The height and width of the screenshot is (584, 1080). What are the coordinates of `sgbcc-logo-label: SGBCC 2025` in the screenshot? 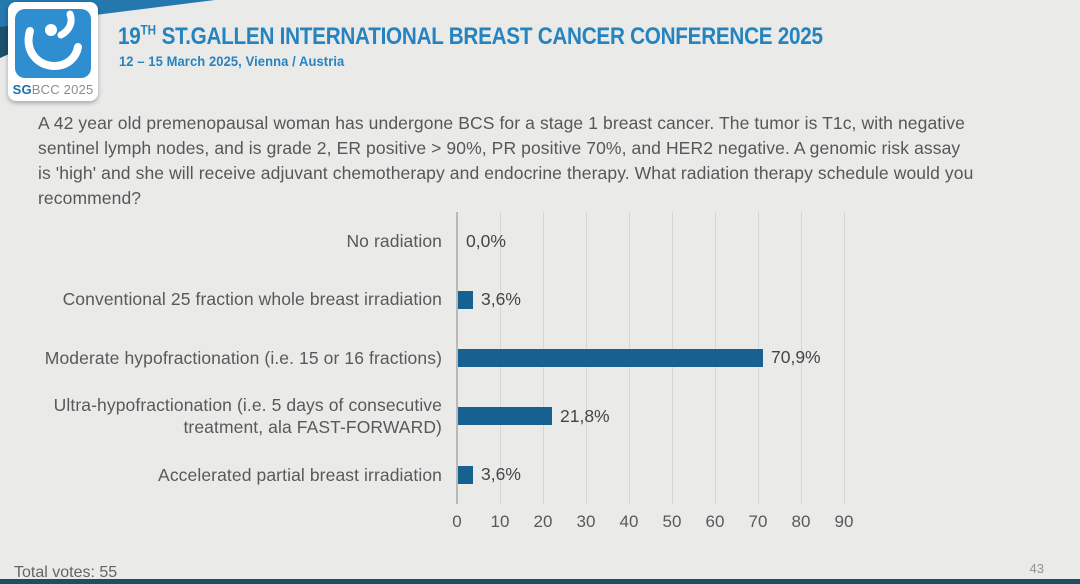 It's located at (53, 89).